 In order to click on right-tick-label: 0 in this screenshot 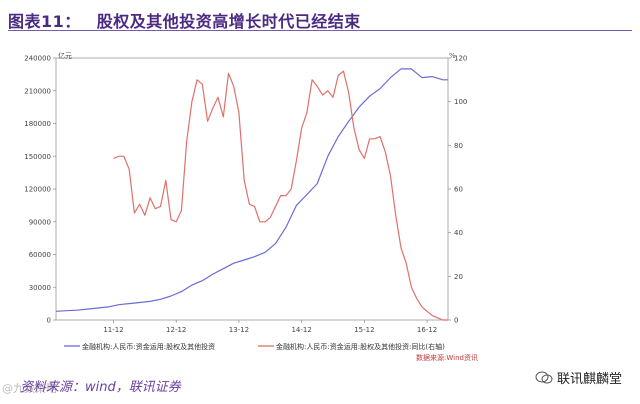, I will do `click(456, 321)`.